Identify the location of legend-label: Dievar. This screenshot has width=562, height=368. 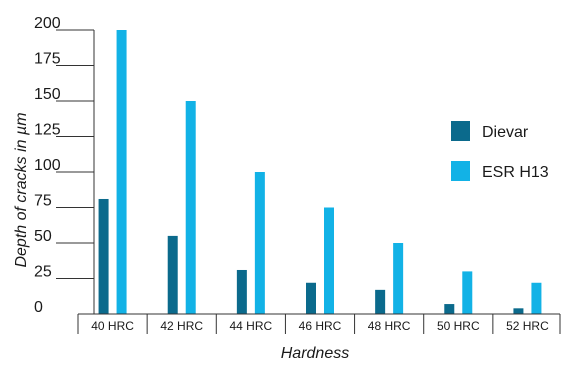
(505, 132).